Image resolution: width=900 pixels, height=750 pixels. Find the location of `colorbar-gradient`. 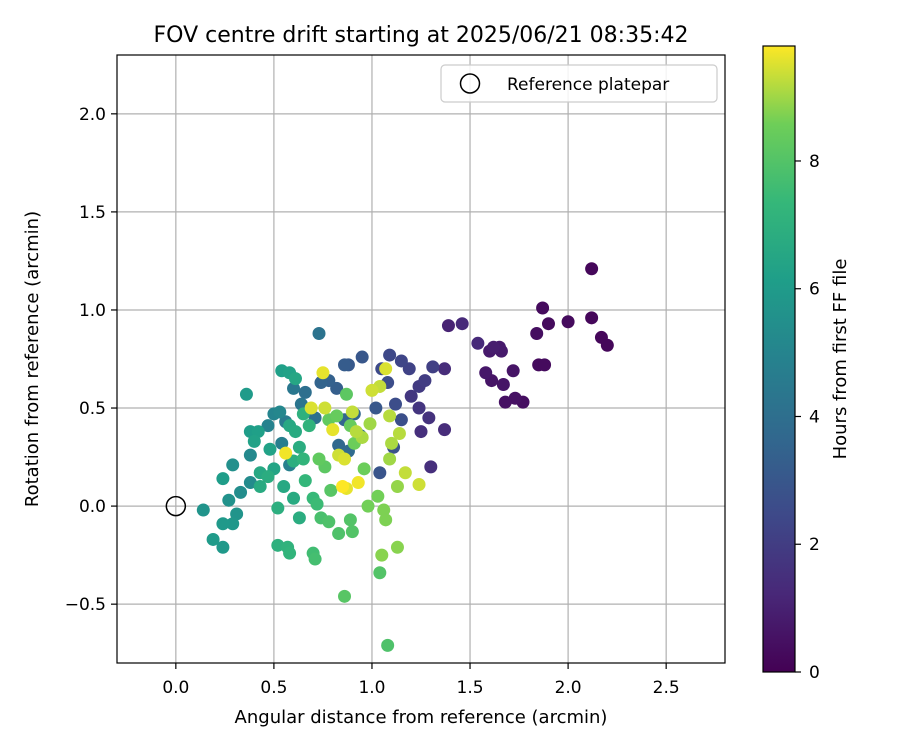

colorbar-gradient is located at coordinates (779, 359).